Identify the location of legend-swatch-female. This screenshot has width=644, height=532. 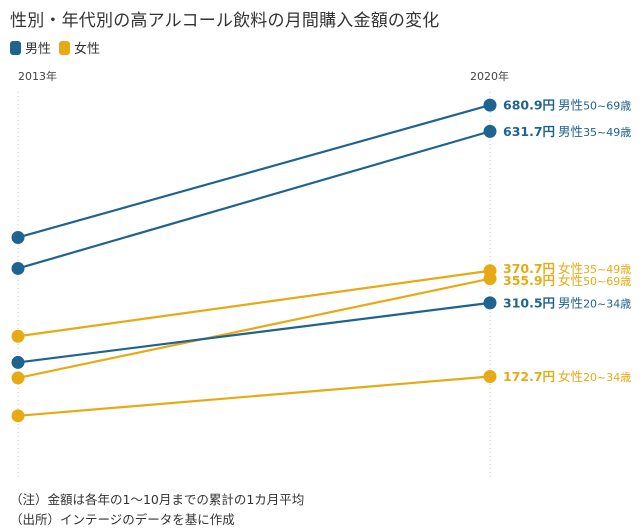
(65, 47).